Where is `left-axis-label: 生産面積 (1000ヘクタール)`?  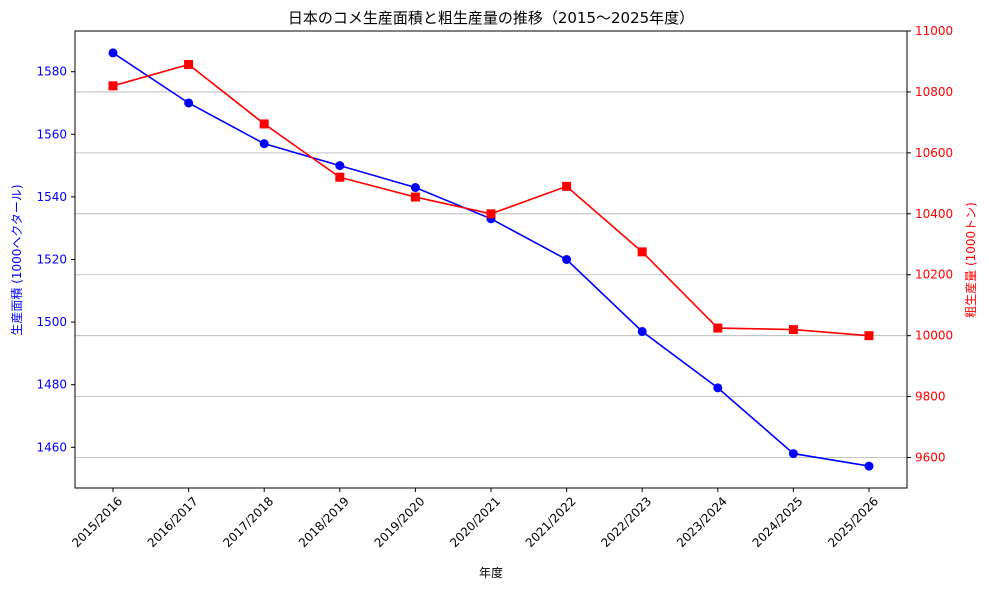 left-axis-label: 生産面積 (1000ヘクタール) is located at coordinates (16, 259).